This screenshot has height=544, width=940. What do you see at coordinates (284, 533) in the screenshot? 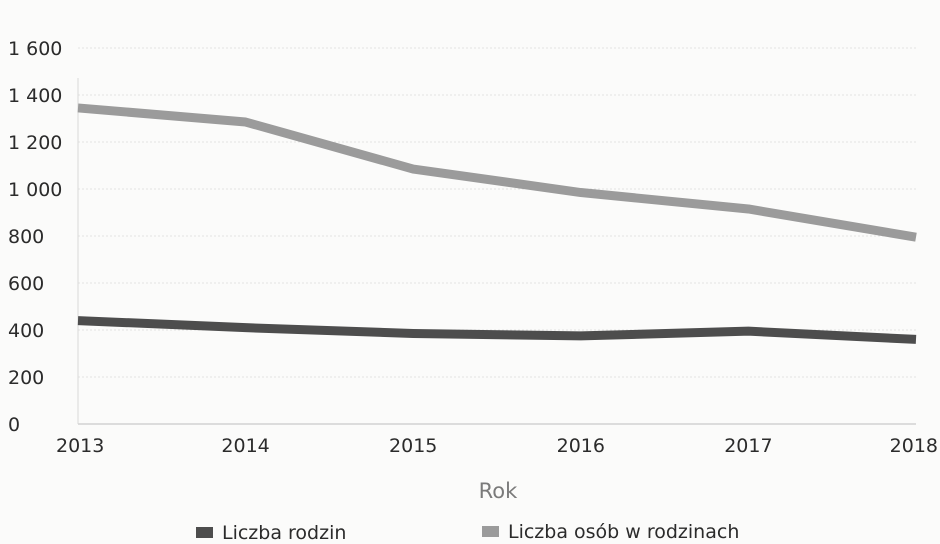
I see `legend-label-liczba-rodzin: Liczba rodzin` at bounding box center [284, 533].